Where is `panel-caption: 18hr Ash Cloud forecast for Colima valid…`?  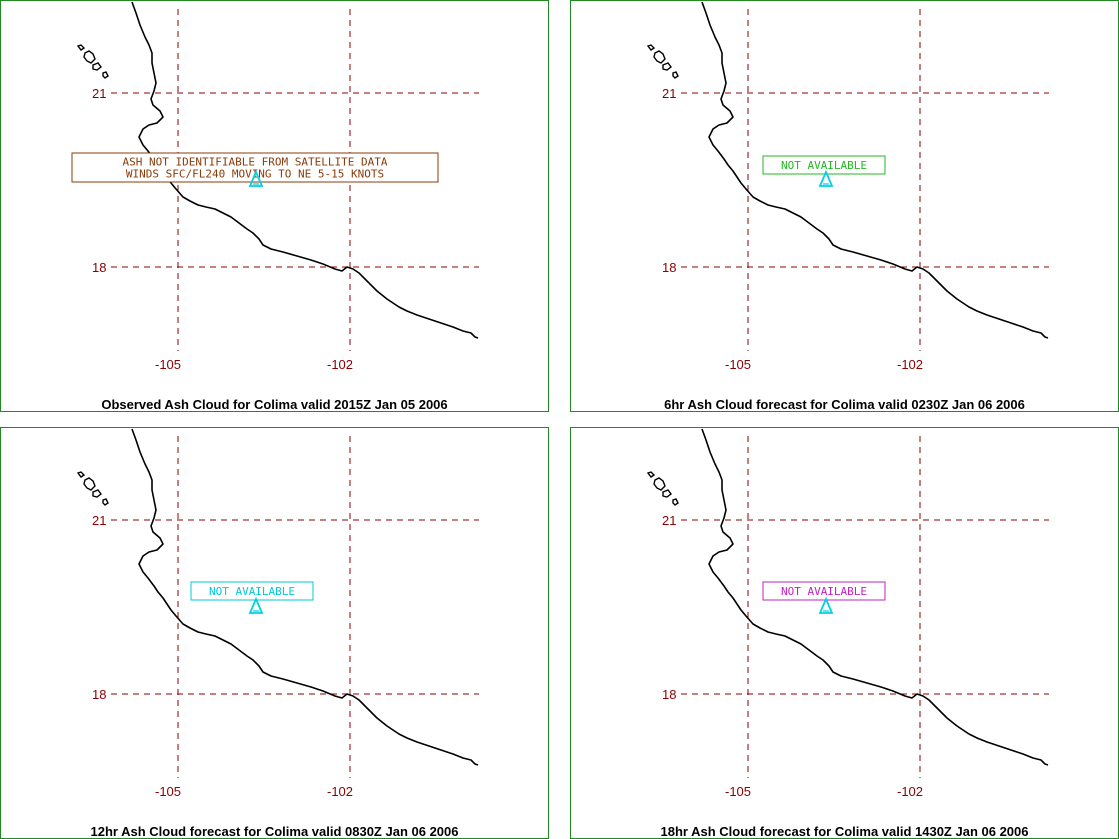 panel-caption: 18hr Ash Cloud forecast for Colima valid… is located at coordinates (844, 831).